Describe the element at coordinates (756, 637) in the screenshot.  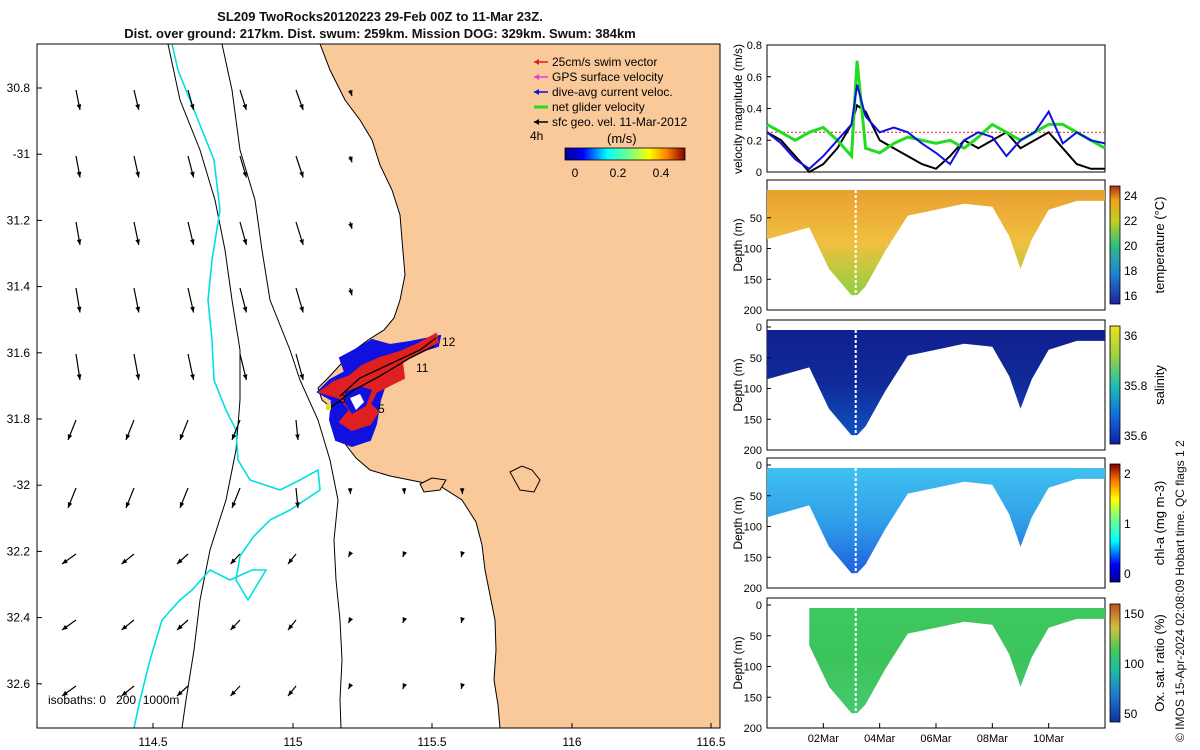
I see `oxygen-depth-tick: 50` at that location.